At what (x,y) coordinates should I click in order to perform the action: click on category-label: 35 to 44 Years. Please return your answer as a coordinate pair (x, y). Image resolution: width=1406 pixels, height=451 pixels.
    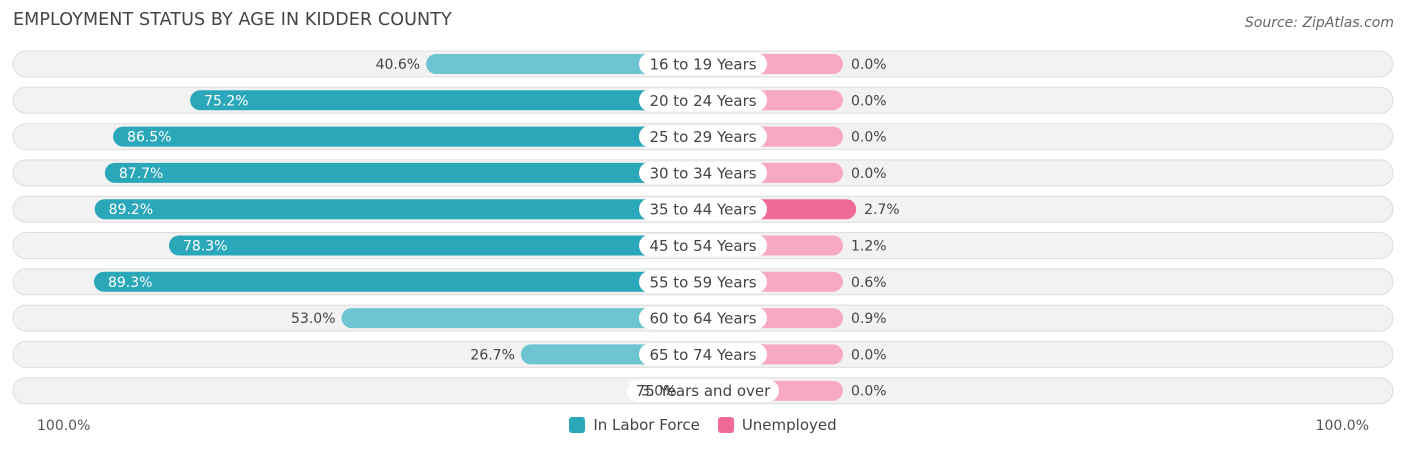
    Looking at the image, I should click on (702, 210).